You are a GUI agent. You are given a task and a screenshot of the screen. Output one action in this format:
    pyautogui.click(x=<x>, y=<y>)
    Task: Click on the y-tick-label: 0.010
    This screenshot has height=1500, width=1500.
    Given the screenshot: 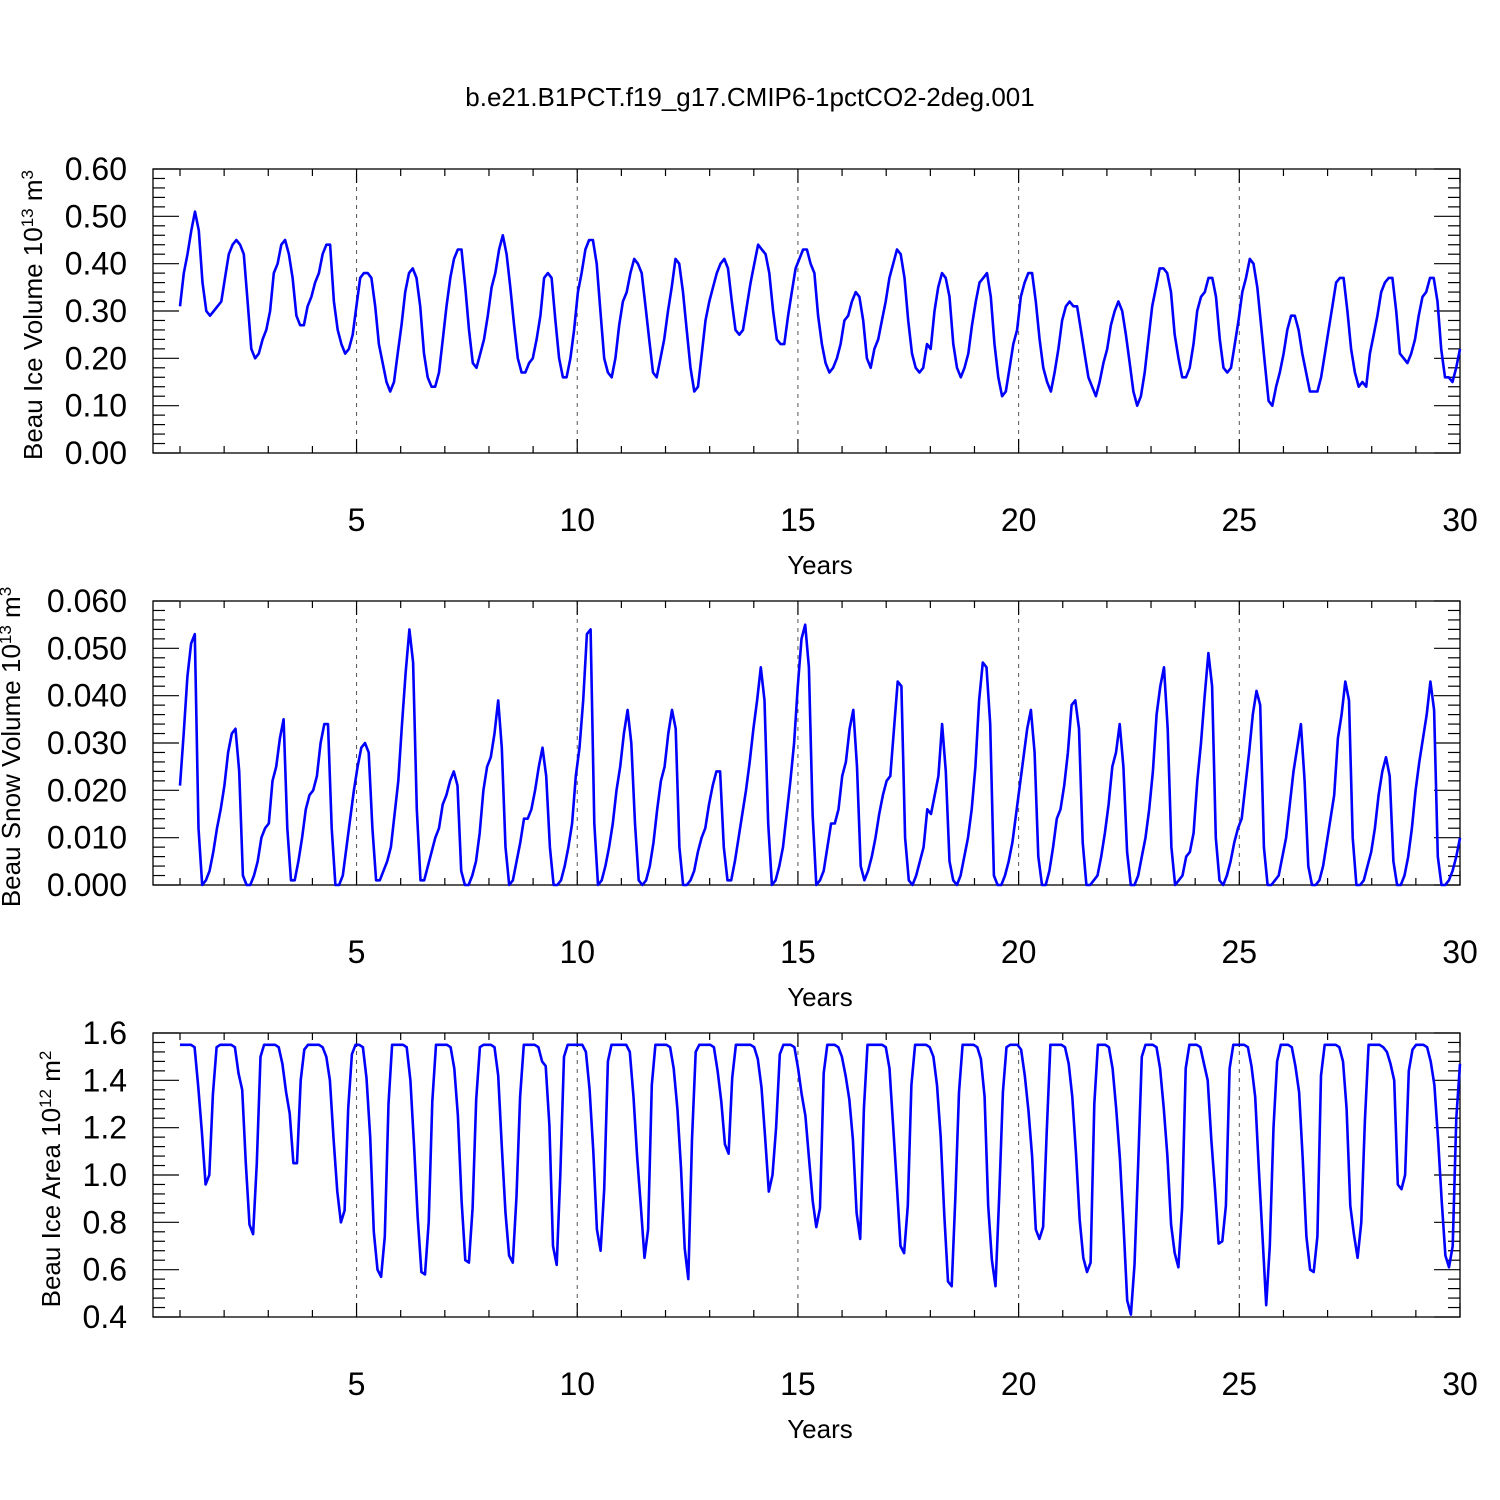 What is the action you would take?
    pyautogui.click(x=87, y=838)
    